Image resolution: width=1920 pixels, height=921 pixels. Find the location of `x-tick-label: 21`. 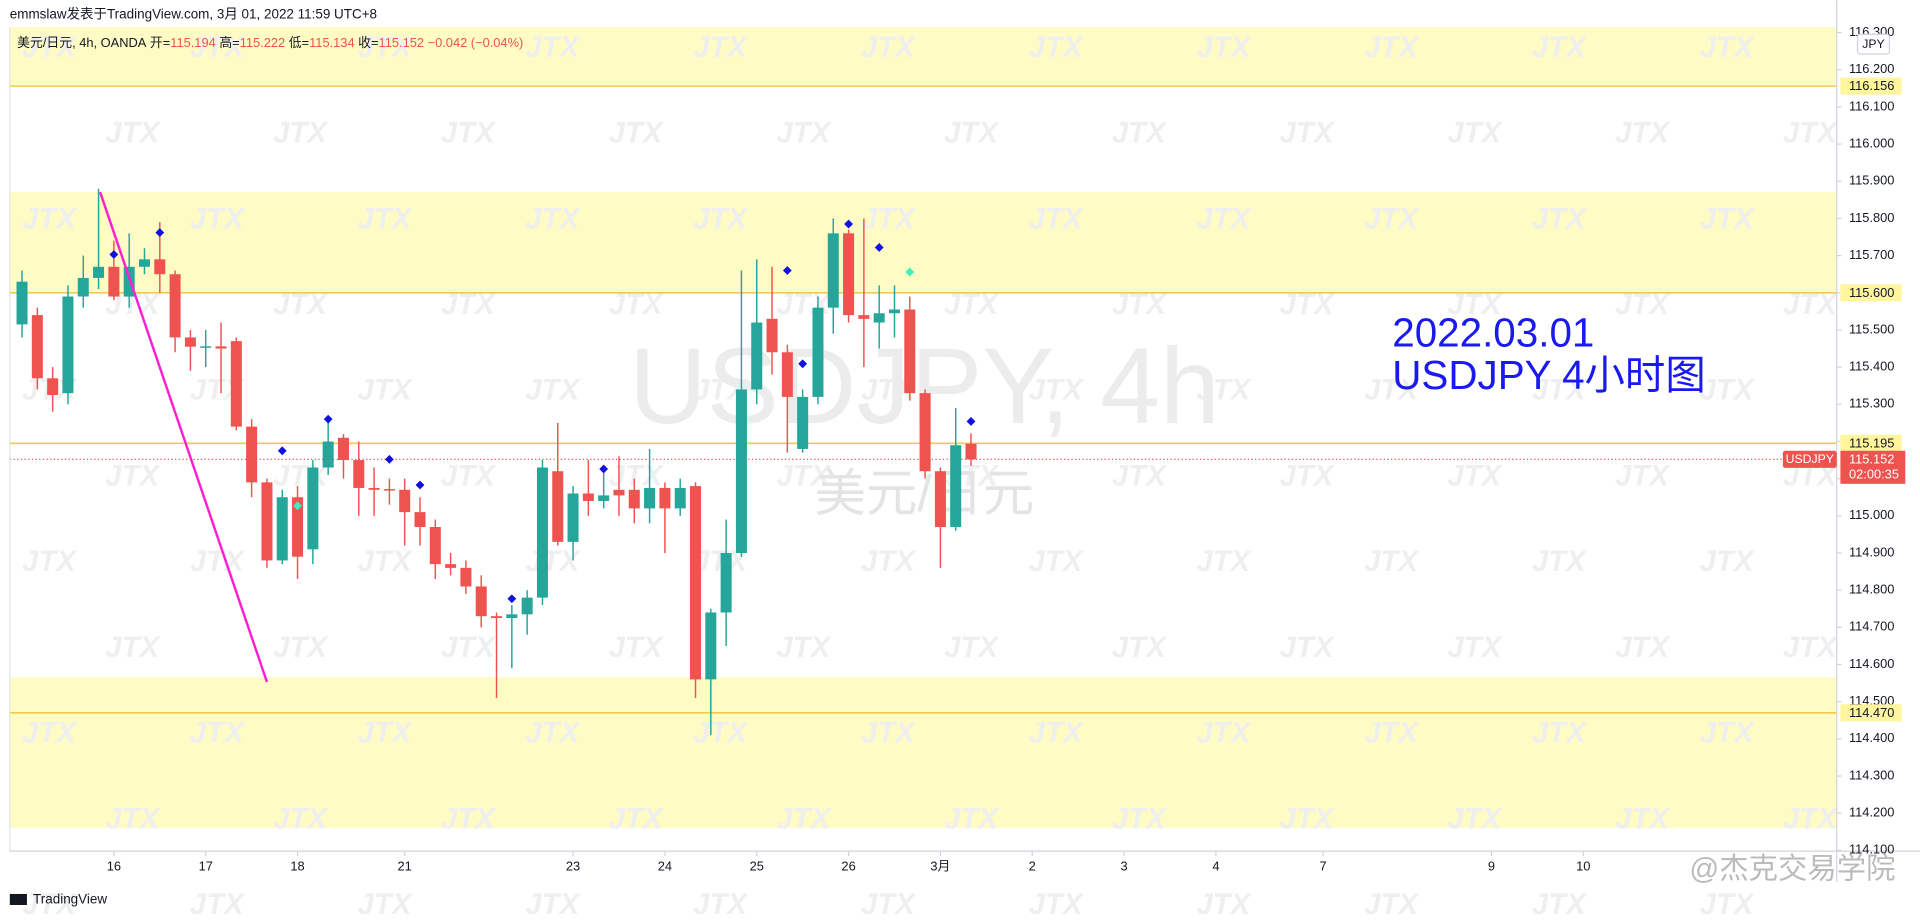

x-tick-label: 21 is located at coordinates (405, 865).